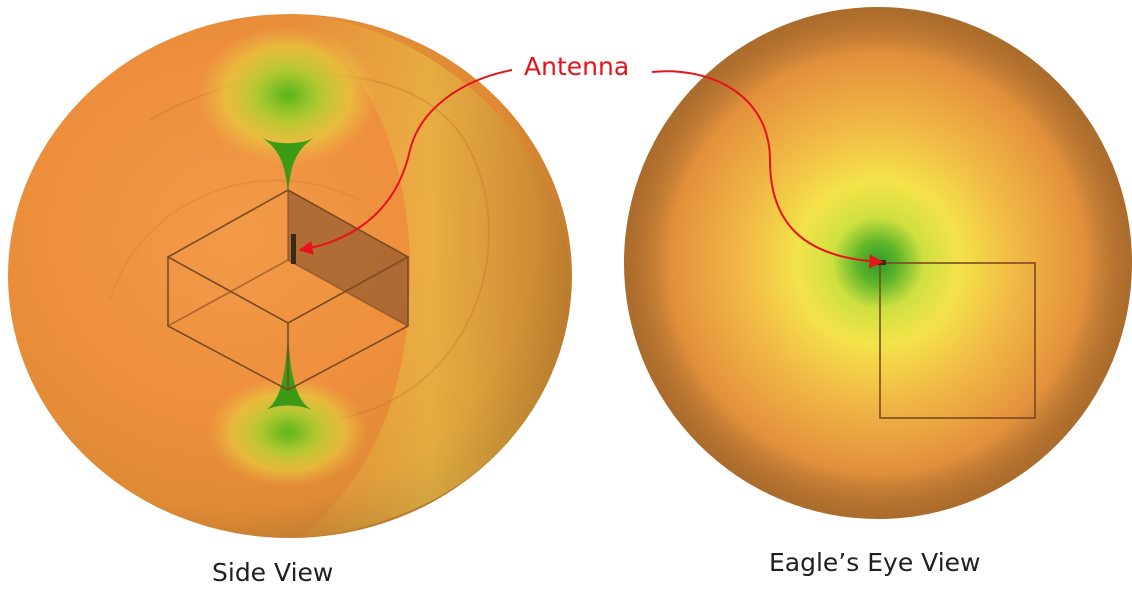  What do you see at coordinates (288, 95) in the screenshot?
I see `top-null-glow` at bounding box center [288, 95].